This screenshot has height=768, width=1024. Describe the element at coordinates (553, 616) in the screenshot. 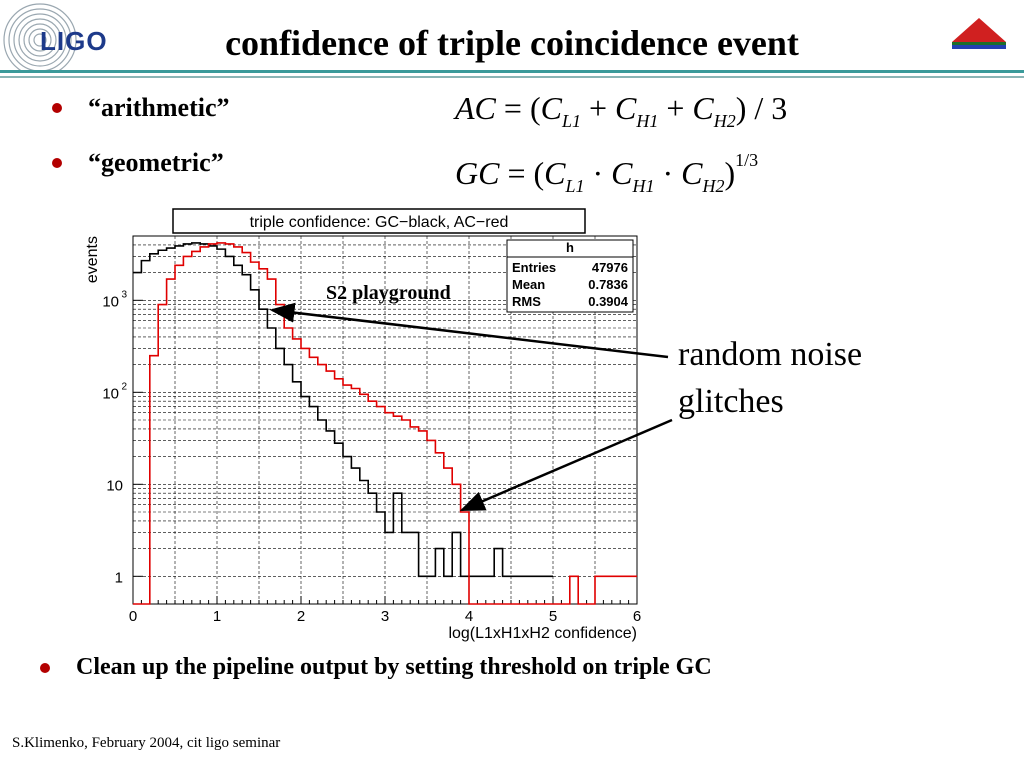

I see `x-tick-label: 5` at that location.